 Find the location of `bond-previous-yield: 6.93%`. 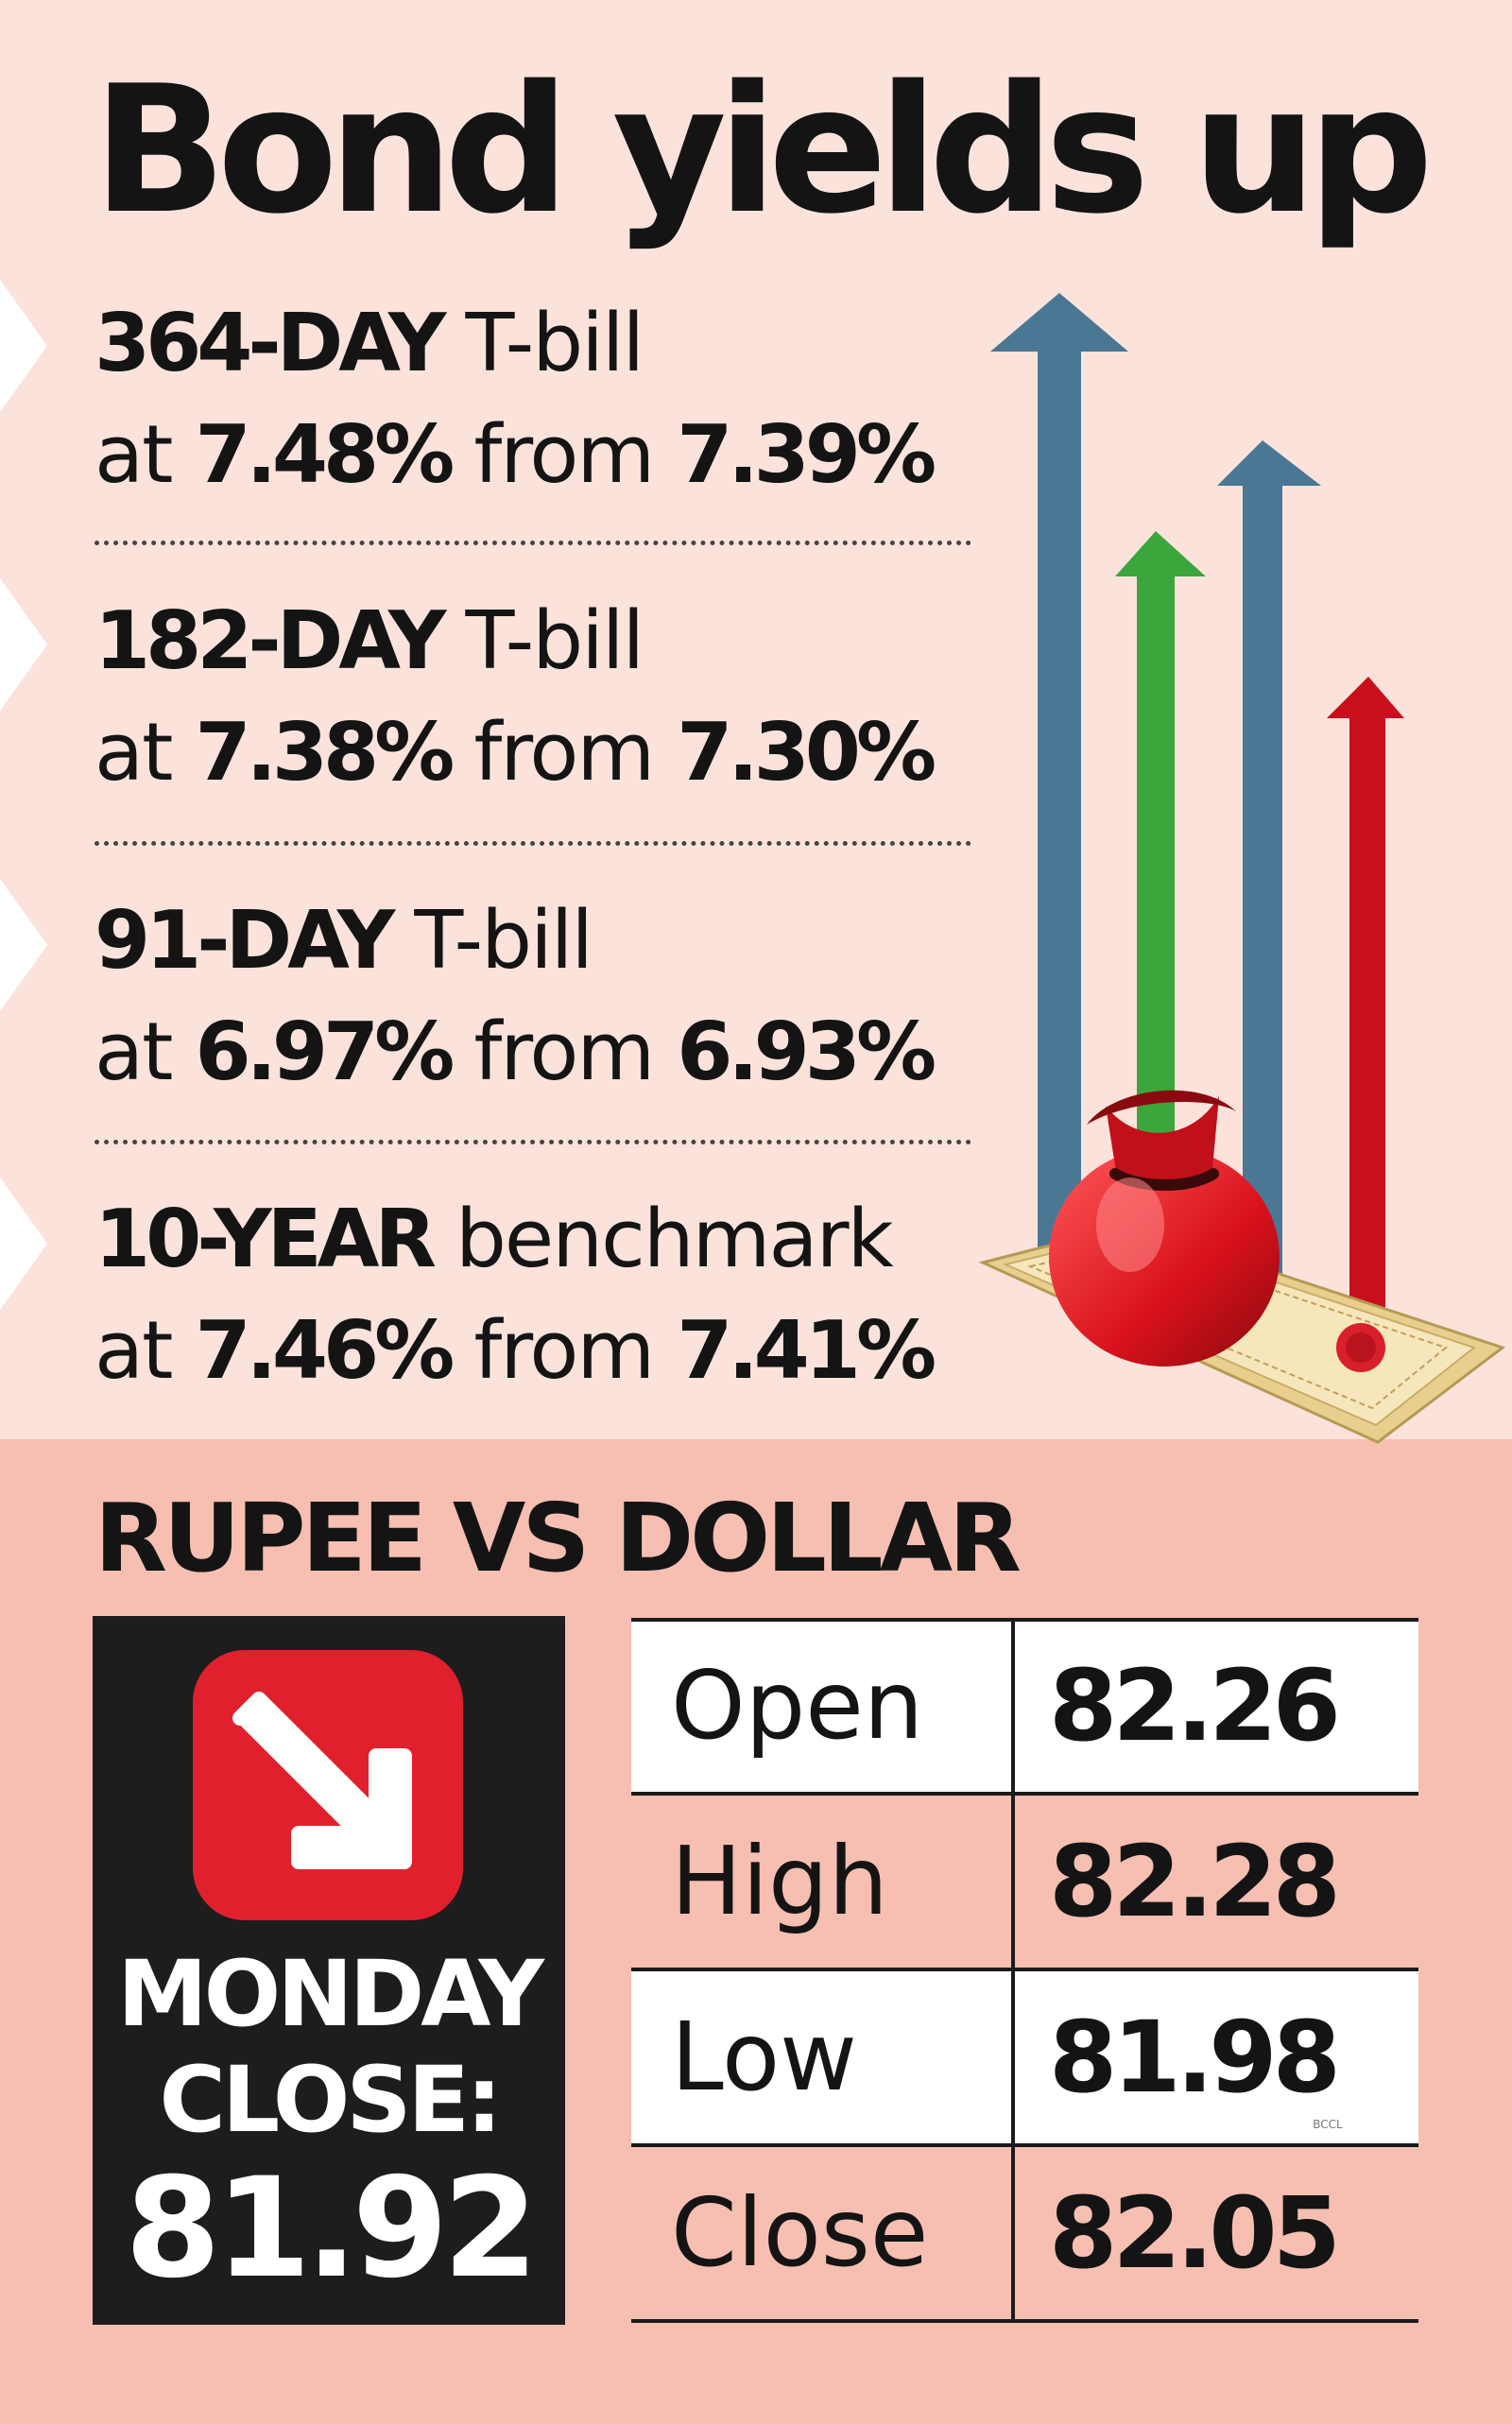

bond-previous-yield: 6.93% is located at coordinates (806, 1052).